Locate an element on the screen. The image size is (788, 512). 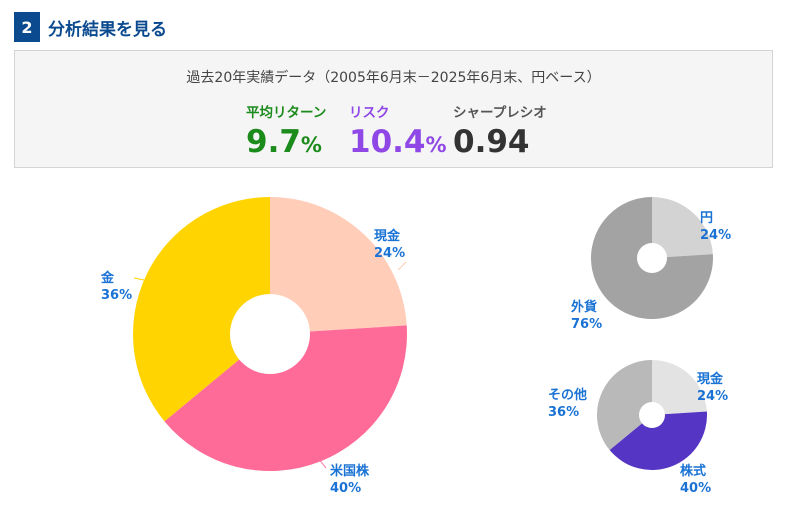
donut-chart-2: 円 24% 外貨 76% is located at coordinates (650, 264).